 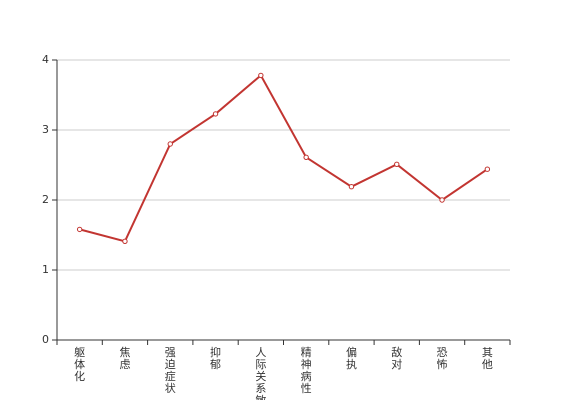 I want to click on x-tick-label: 焦虑, so click(x=124, y=358).